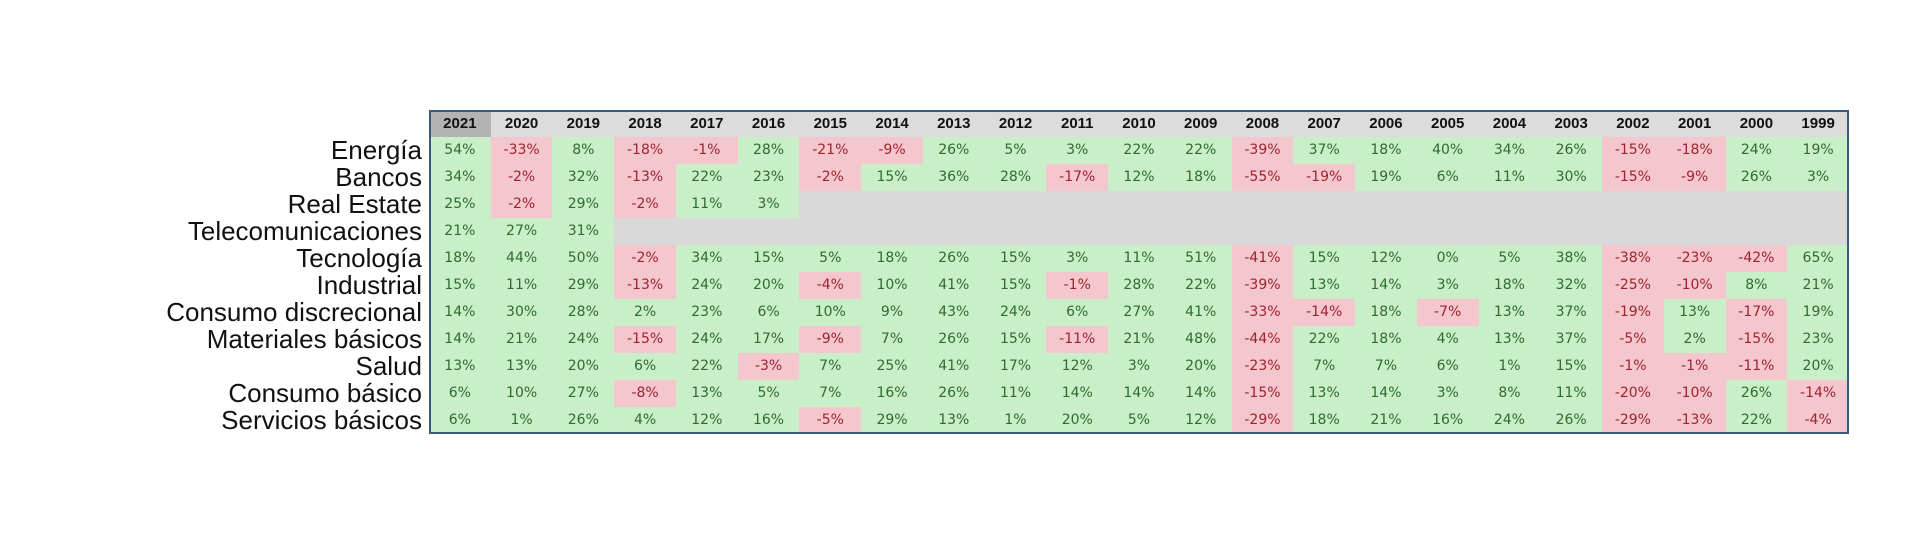 The image size is (1920, 537). I want to click on heatmap-cell: -2%, so click(521, 204).